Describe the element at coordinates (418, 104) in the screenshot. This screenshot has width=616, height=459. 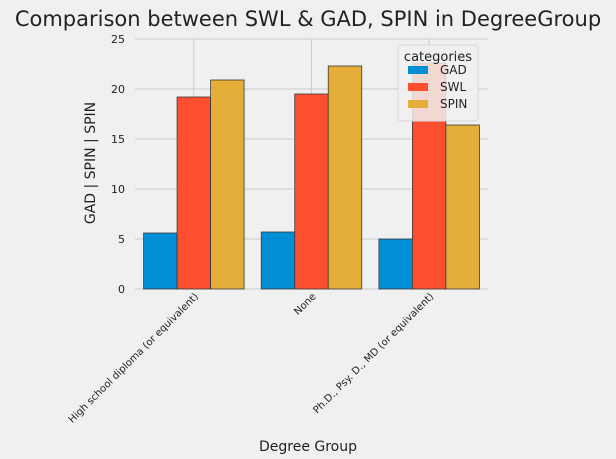
I see `legend-swatch-spin` at that location.